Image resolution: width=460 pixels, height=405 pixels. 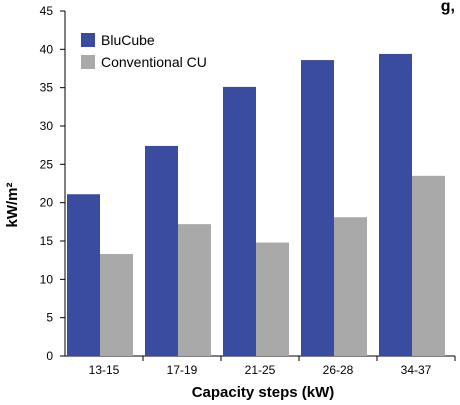 I want to click on x-tick-label: 13-15, so click(x=104, y=370).